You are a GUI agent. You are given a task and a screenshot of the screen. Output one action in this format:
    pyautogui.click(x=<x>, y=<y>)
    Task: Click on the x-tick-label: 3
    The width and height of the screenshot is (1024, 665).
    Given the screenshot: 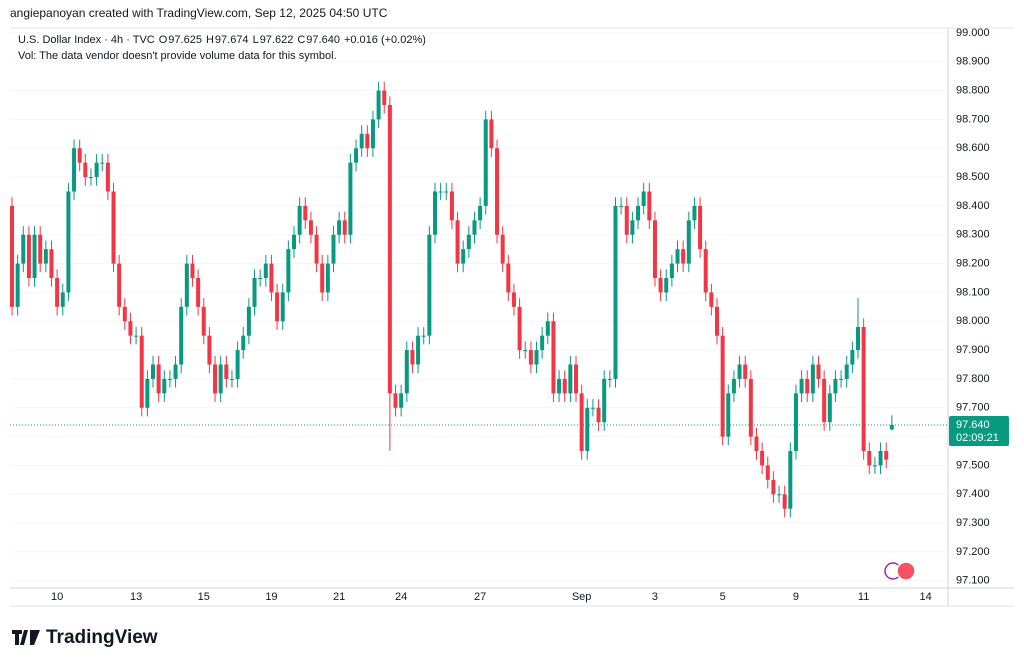 What is the action you would take?
    pyautogui.click(x=655, y=597)
    